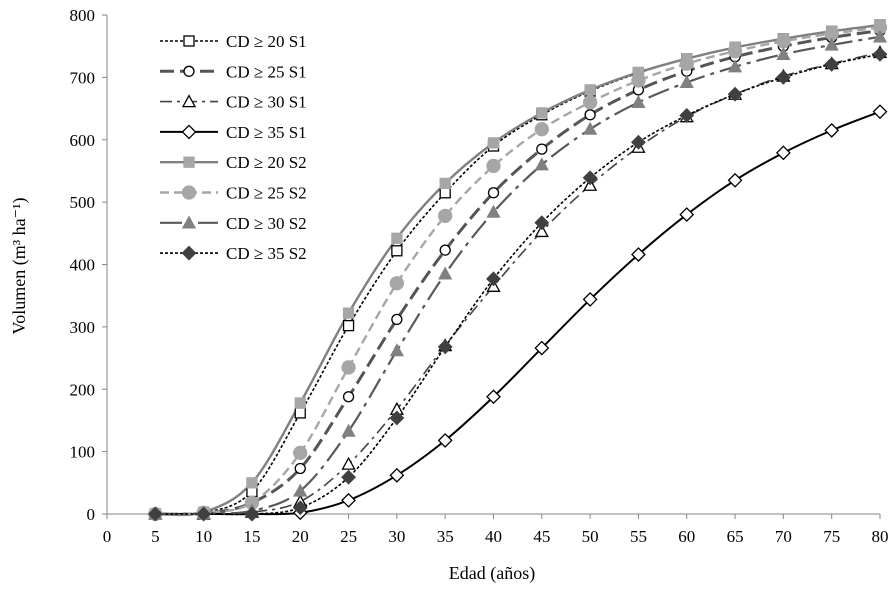 This screenshot has height=590, width=894. What do you see at coordinates (492, 573) in the screenshot?
I see `x-axis-title: Edad (años)` at bounding box center [492, 573].